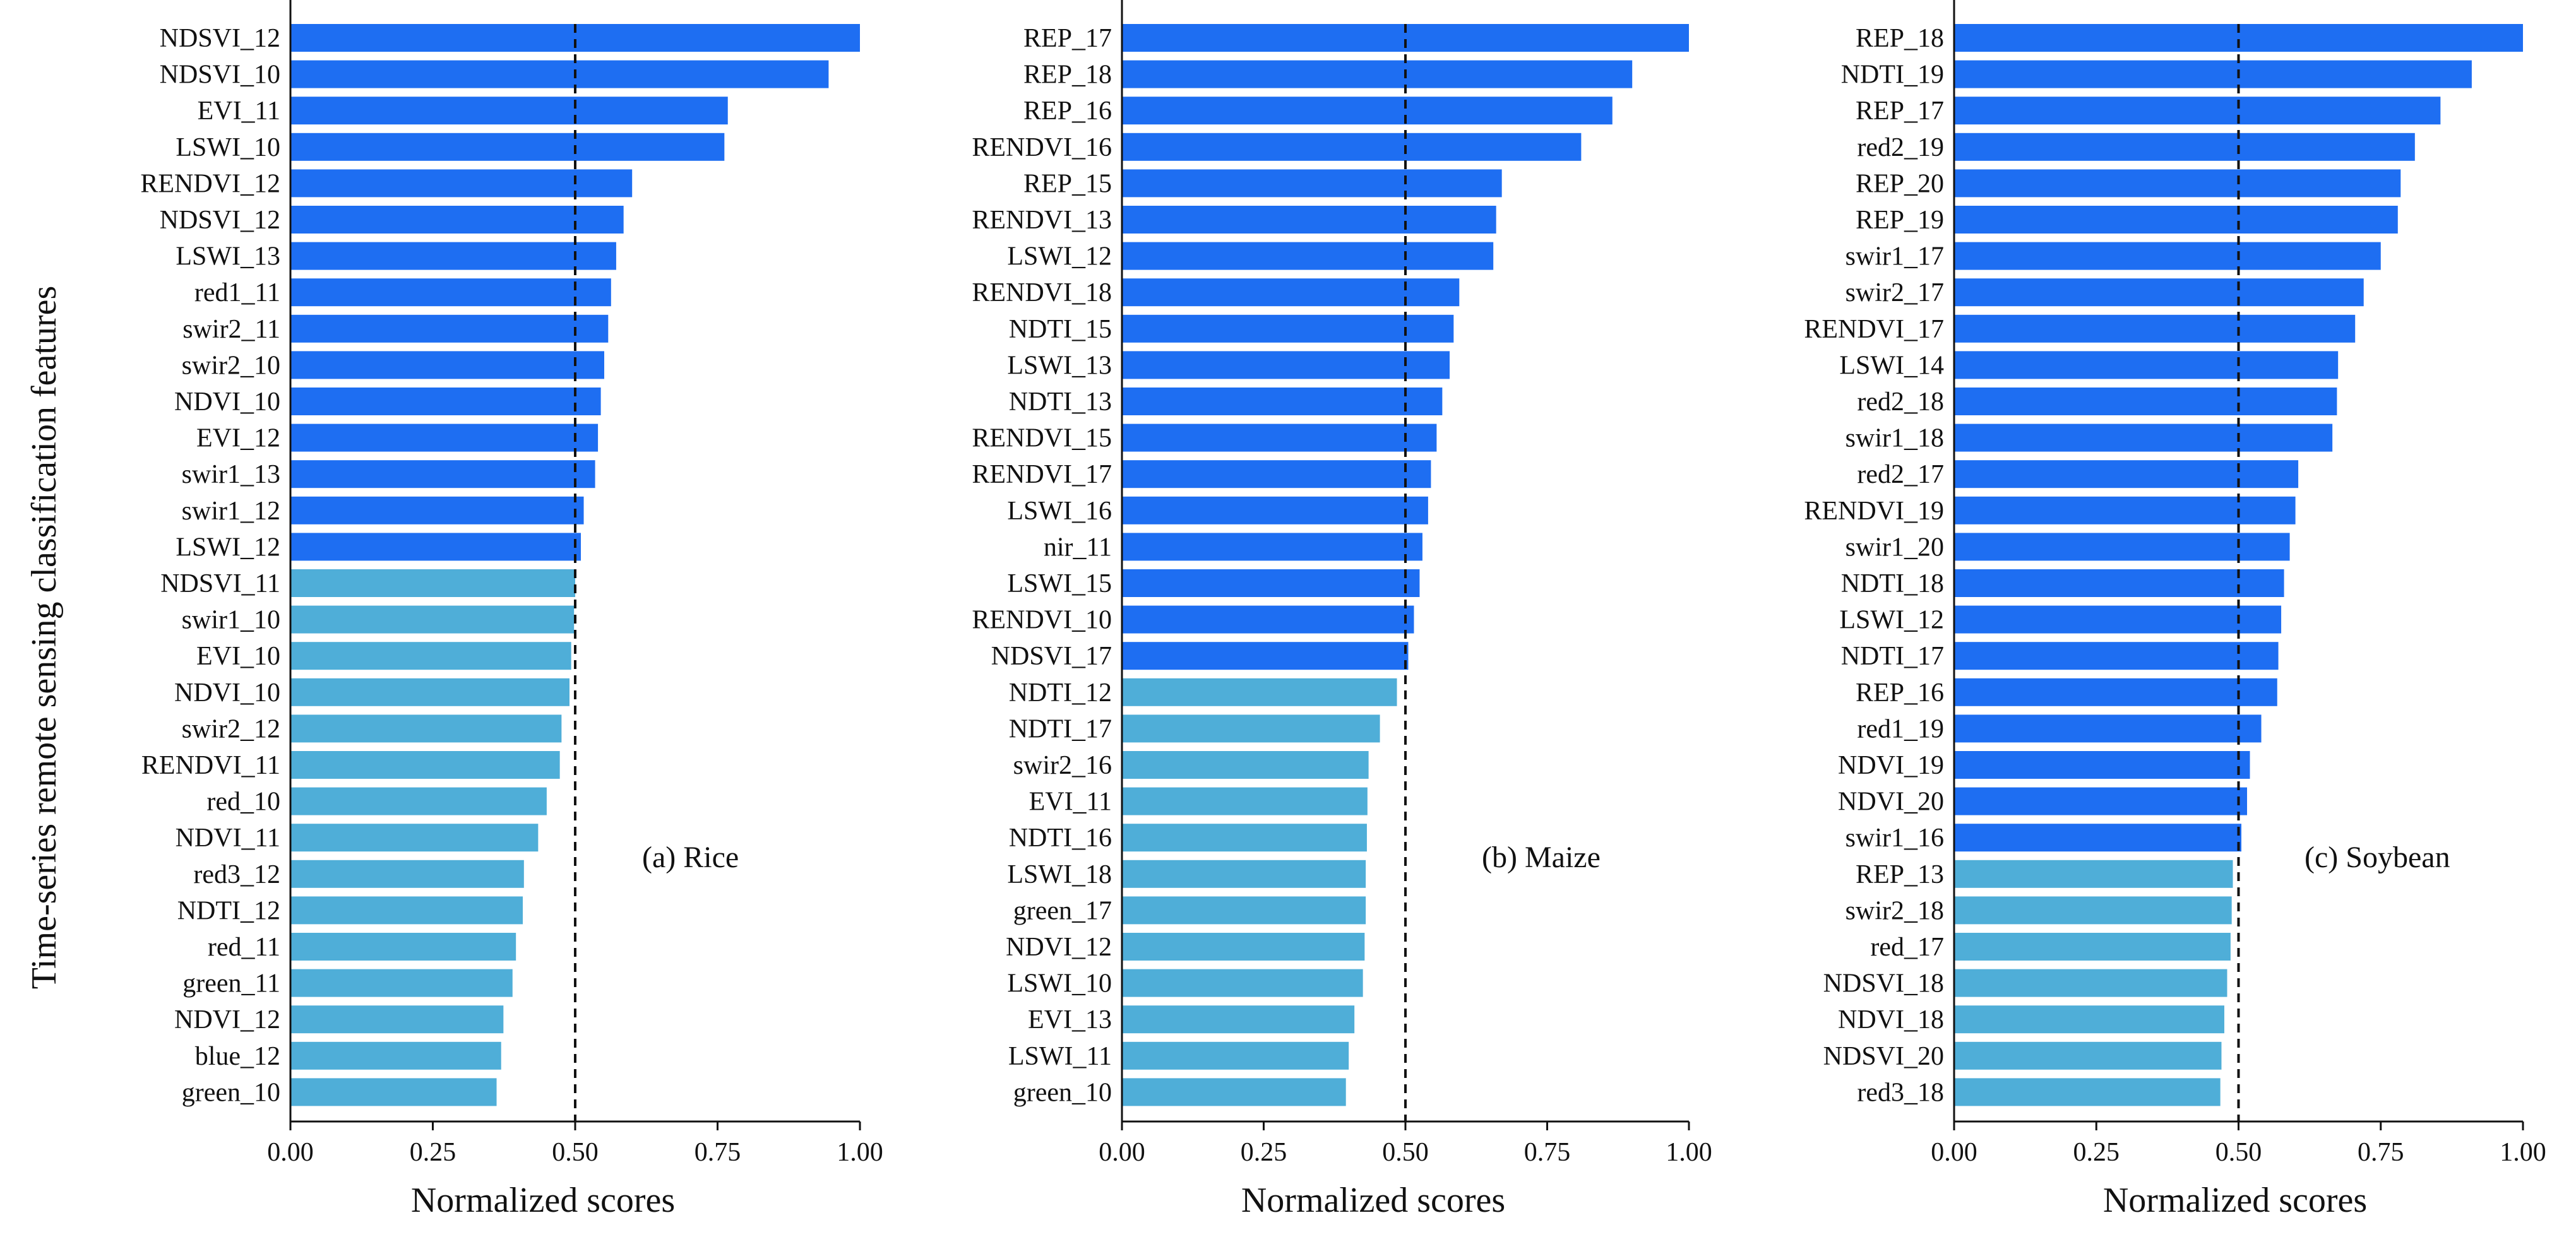  What do you see at coordinates (860, 1152) in the screenshot?
I see `rice-x-tick-label: 1.00` at bounding box center [860, 1152].